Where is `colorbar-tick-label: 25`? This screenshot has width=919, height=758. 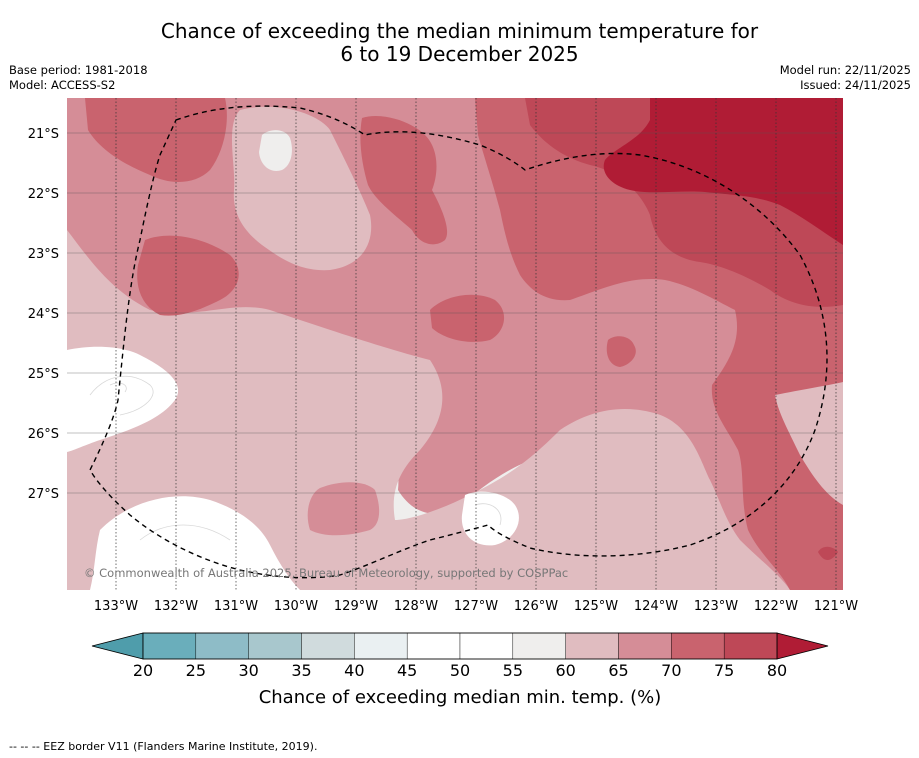 colorbar-tick-label: 25 is located at coordinates (196, 670).